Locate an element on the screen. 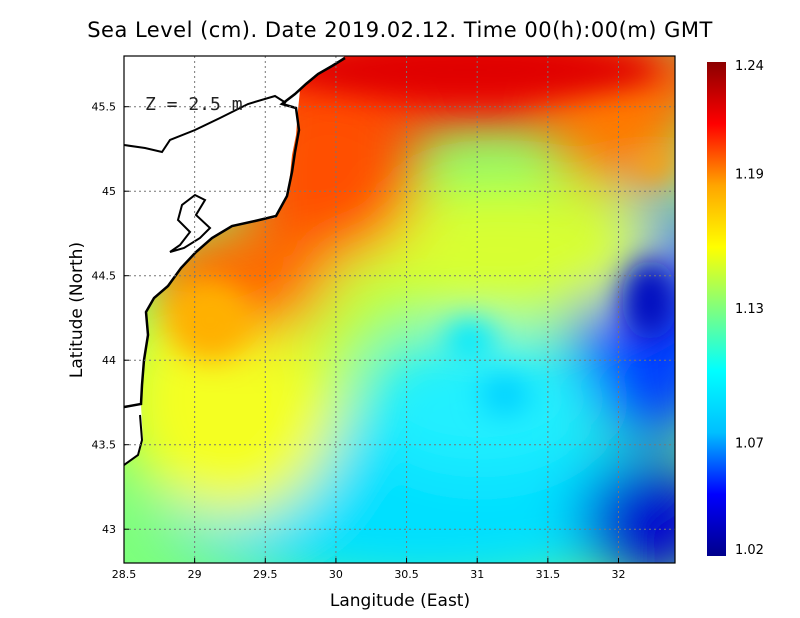  x-tick-label: 30 is located at coordinates (336, 574).